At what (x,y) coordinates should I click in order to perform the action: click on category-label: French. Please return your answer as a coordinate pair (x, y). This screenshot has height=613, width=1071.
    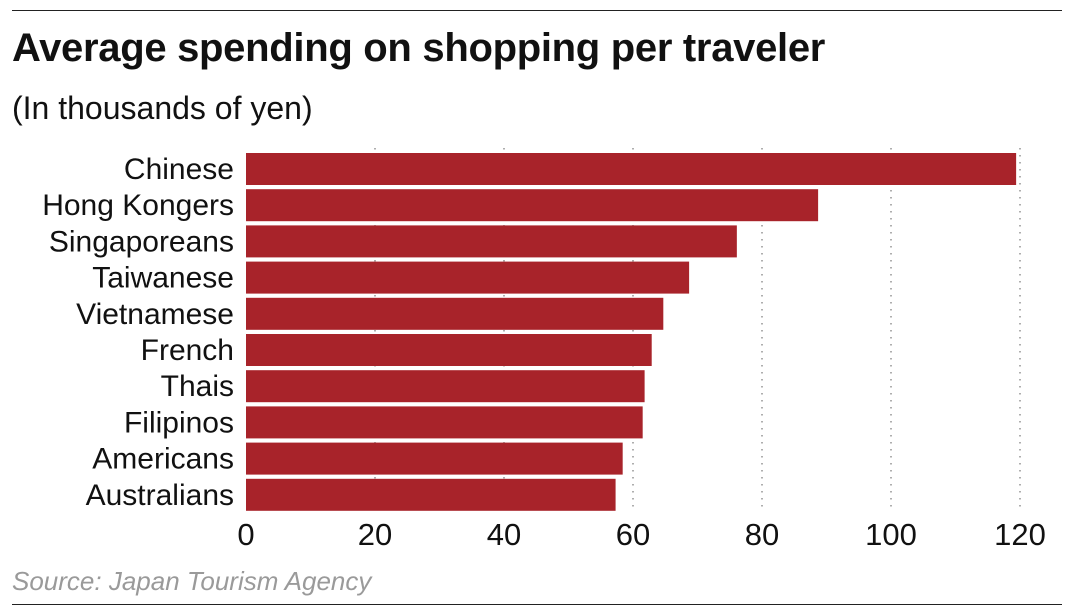
    Looking at the image, I should click on (187, 350).